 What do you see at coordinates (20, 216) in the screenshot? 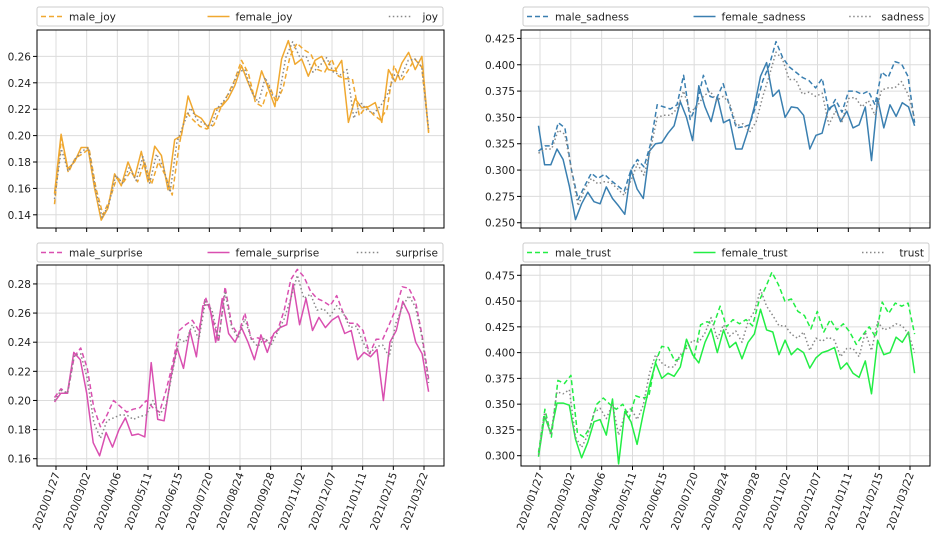
I see `y-tick-label: 0.14` at bounding box center [20, 216].